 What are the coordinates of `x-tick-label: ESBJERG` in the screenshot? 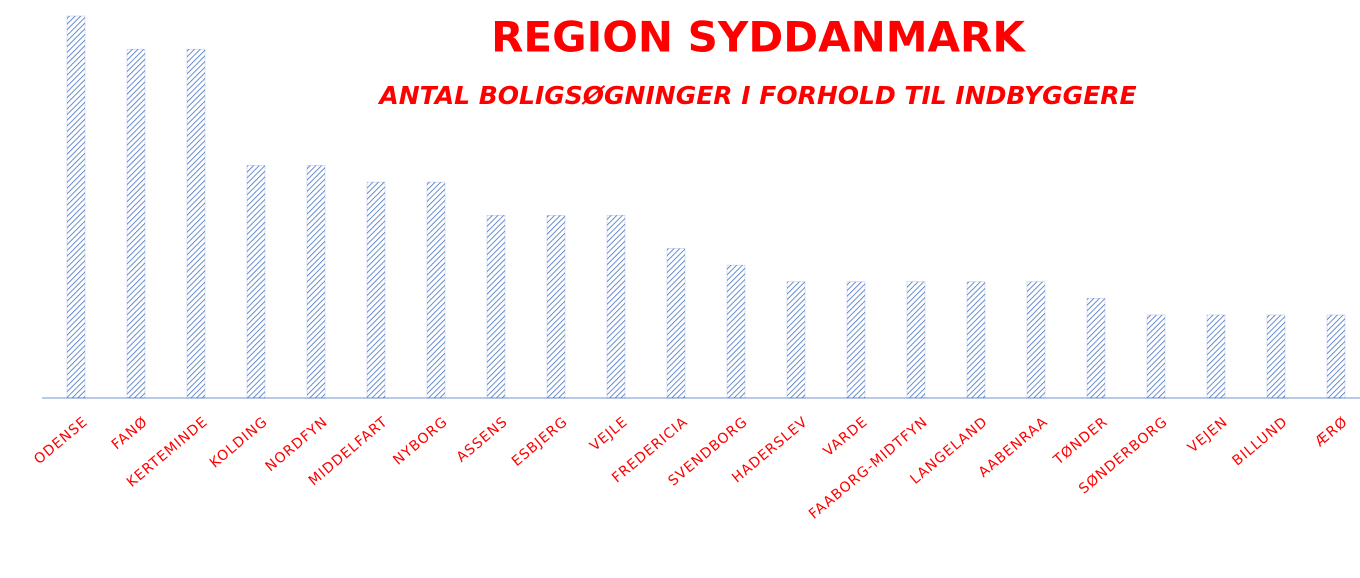 It's located at (540, 442).